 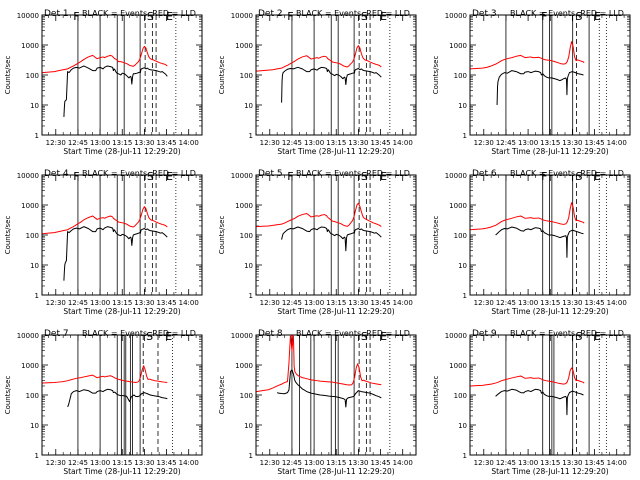 What do you see at coordinates (484, 334) in the screenshot?
I see `chart-title-left: Det 9` at bounding box center [484, 334].